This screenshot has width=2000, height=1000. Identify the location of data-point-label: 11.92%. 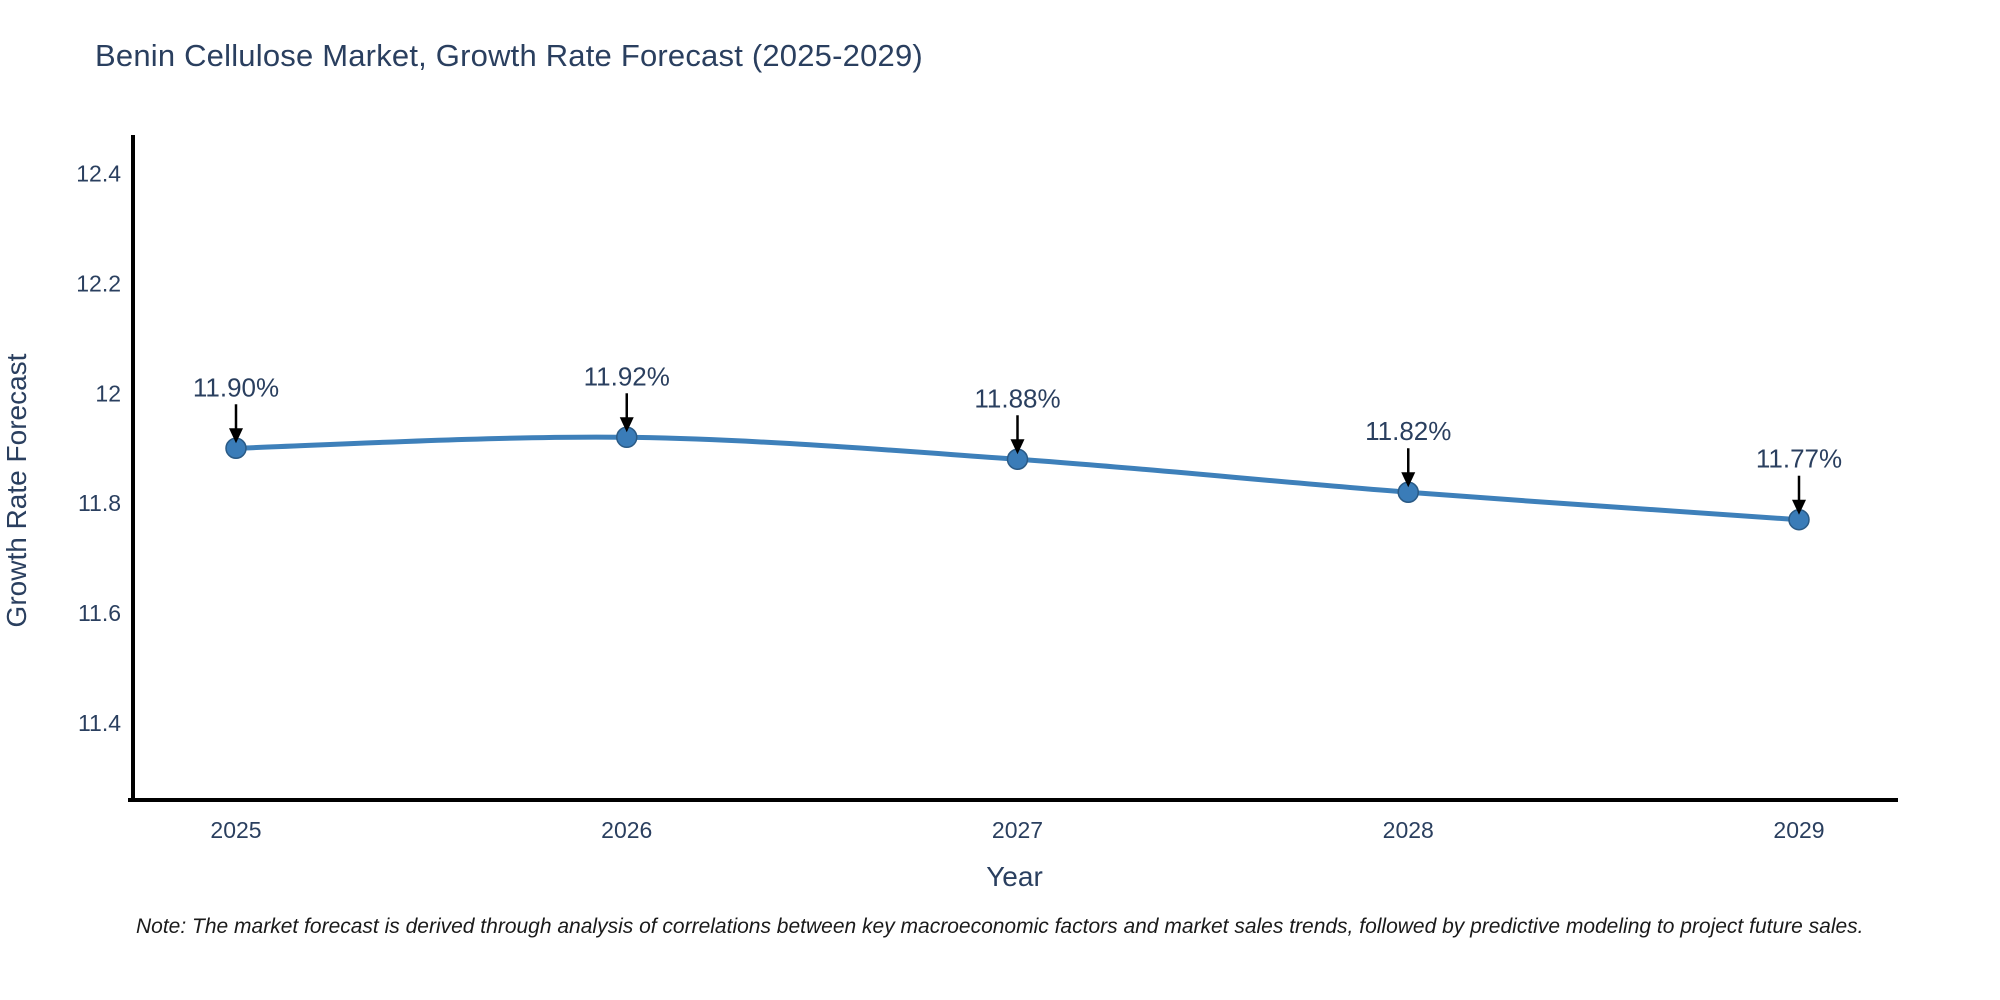
(627, 376).